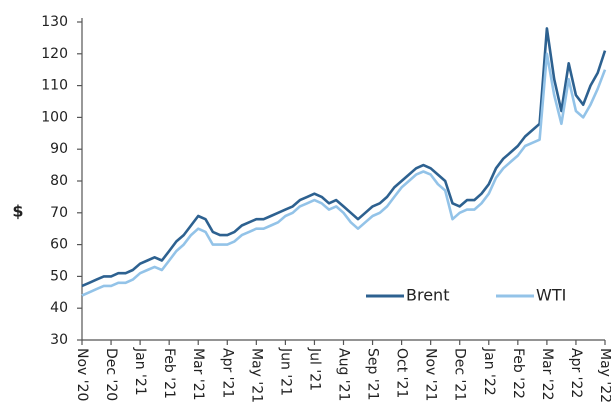  What do you see at coordinates (402, 373) in the screenshot?
I see `x-tick-label: Oct '21` at bounding box center [402, 373].